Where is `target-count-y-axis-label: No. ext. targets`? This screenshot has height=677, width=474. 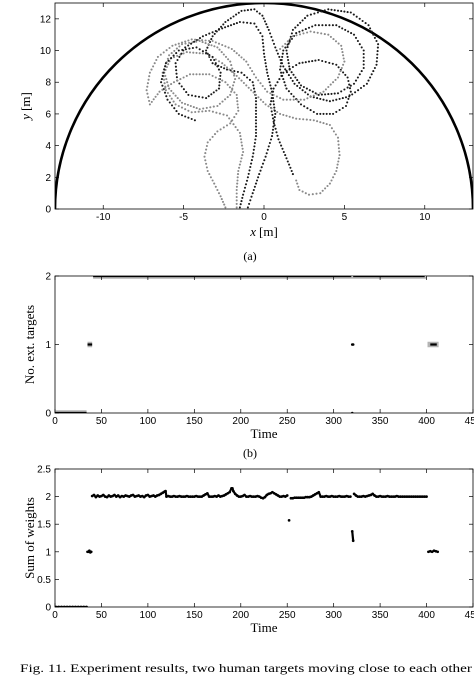
target-count-y-axis-label: No. ext. targets is located at coordinates (29, 344).